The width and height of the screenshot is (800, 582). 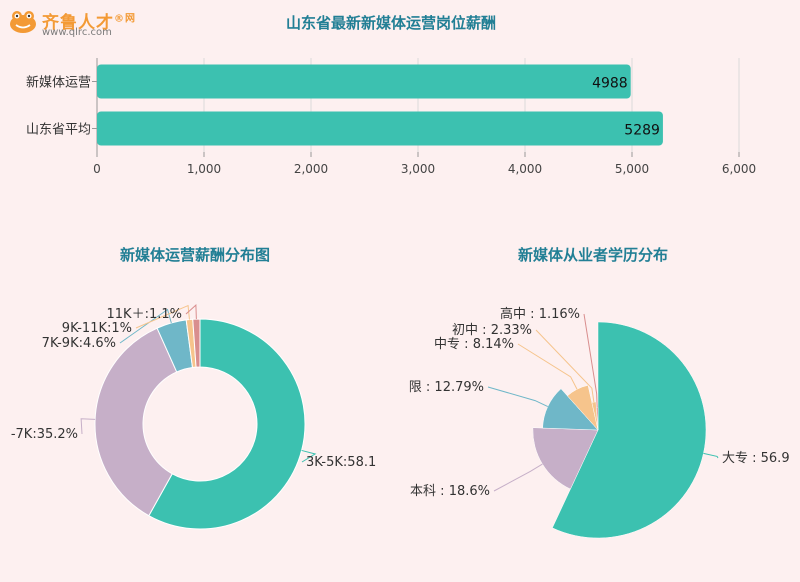 I want to click on x-tick-label: 6,000, so click(x=739, y=169).